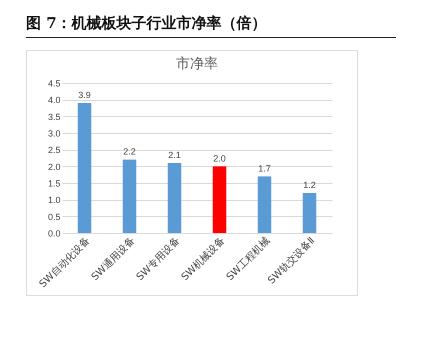 The height and width of the screenshot is (357, 422). What do you see at coordinates (129, 151) in the screenshot?
I see `data-label: 2.2` at bounding box center [129, 151].